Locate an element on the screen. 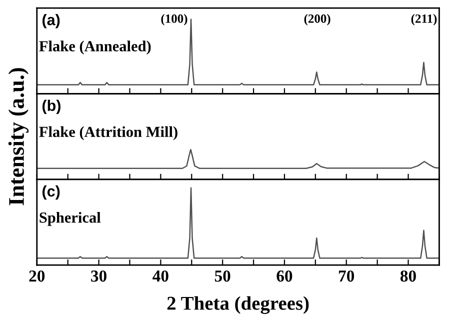 The width and height of the screenshot is (450, 336). x-tick-label: 60 is located at coordinates (284, 276).